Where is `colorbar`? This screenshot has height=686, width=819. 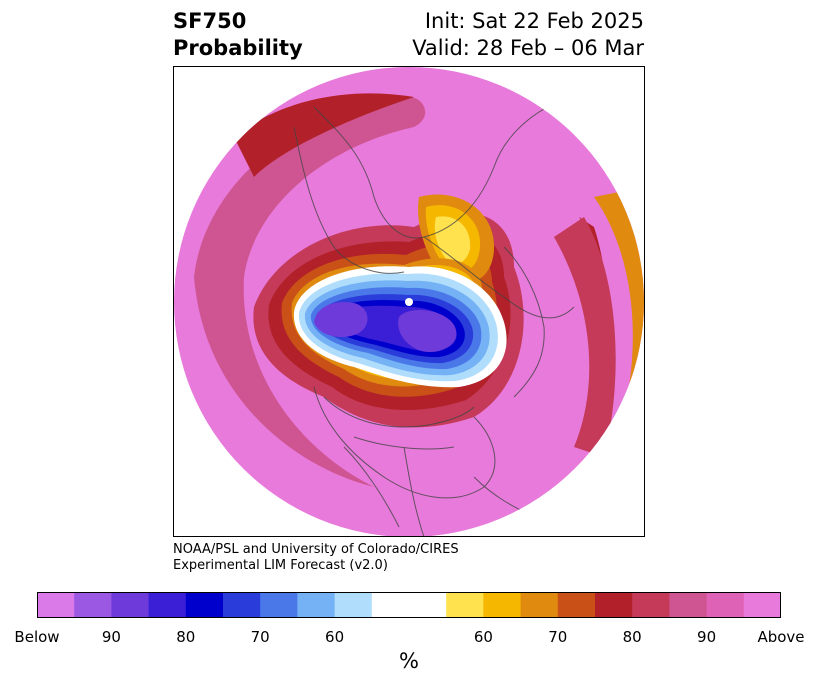
colorbar is located at coordinates (409, 605).